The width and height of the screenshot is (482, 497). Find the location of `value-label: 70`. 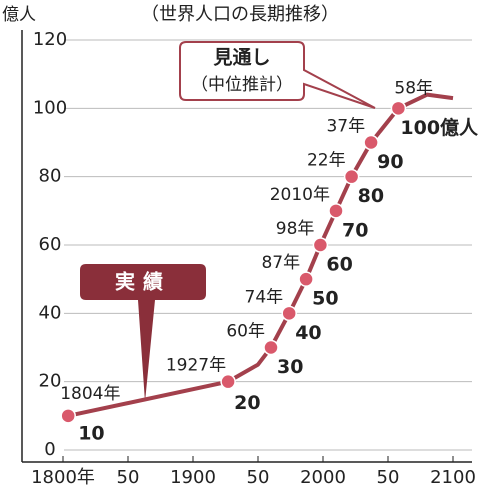

value-label: 70 is located at coordinates (355, 230).